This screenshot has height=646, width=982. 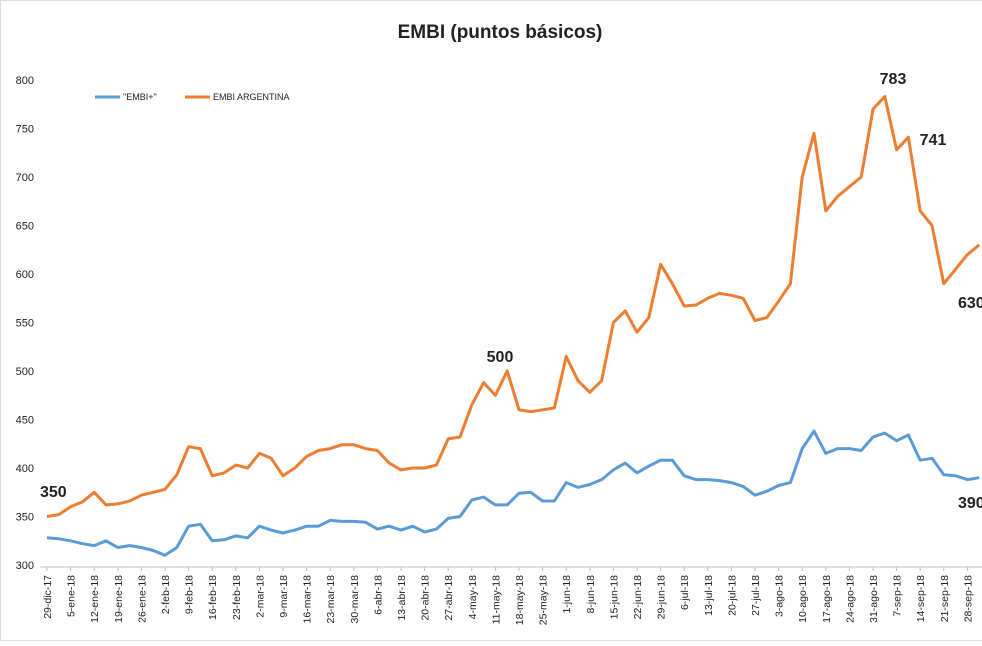 What do you see at coordinates (95, 599) in the screenshot?
I see `x-tick-label: 12-ene-18` at bounding box center [95, 599].